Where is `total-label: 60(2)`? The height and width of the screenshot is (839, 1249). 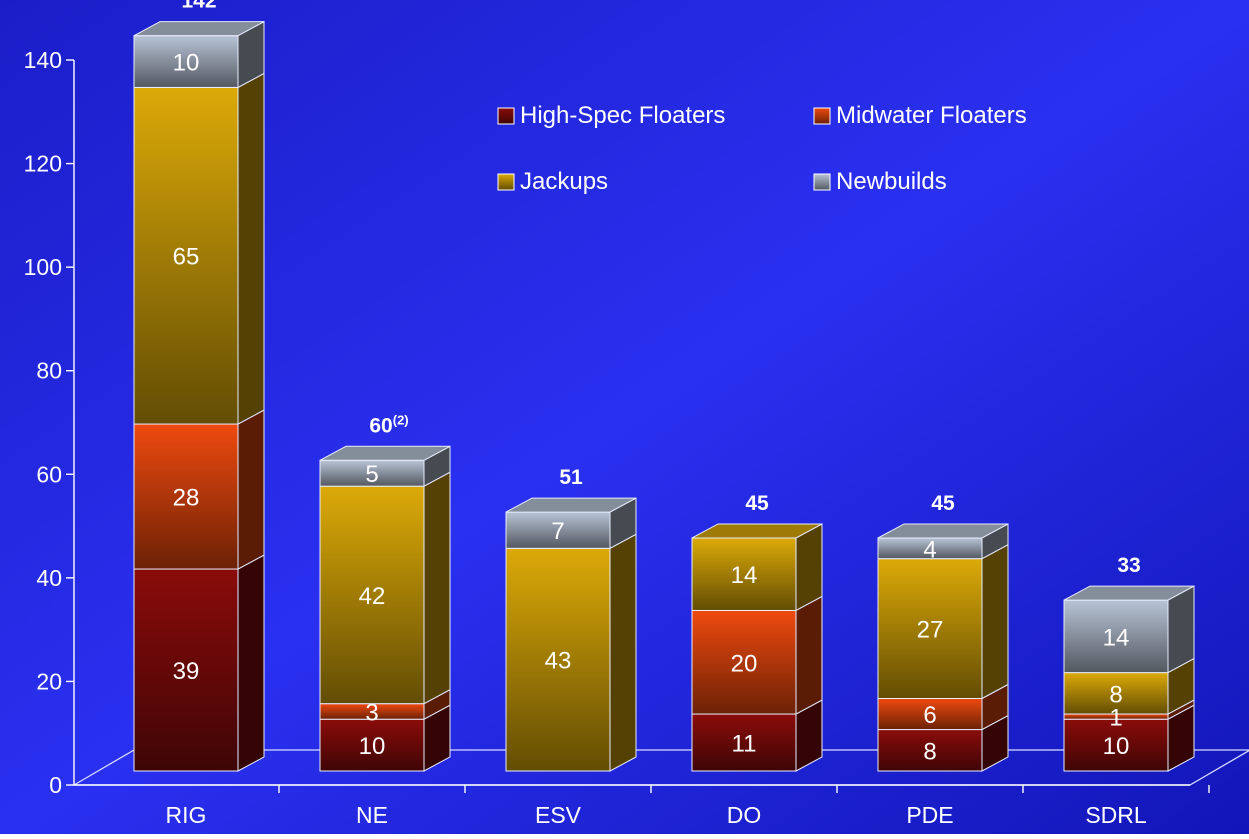 total-label: 60(2) is located at coordinates (388, 424).